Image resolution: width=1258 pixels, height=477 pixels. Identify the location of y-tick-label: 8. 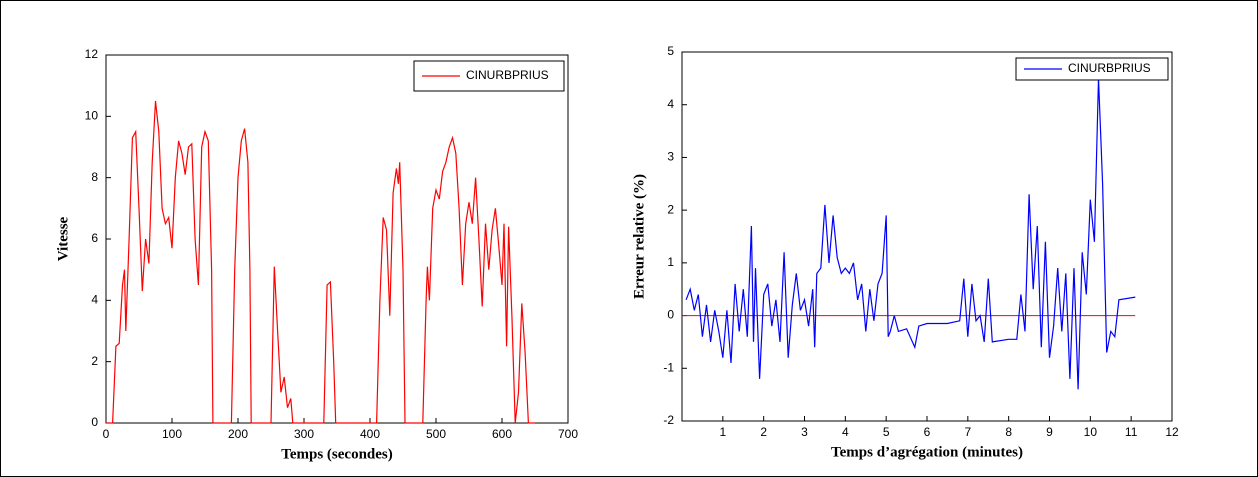
(94, 177).